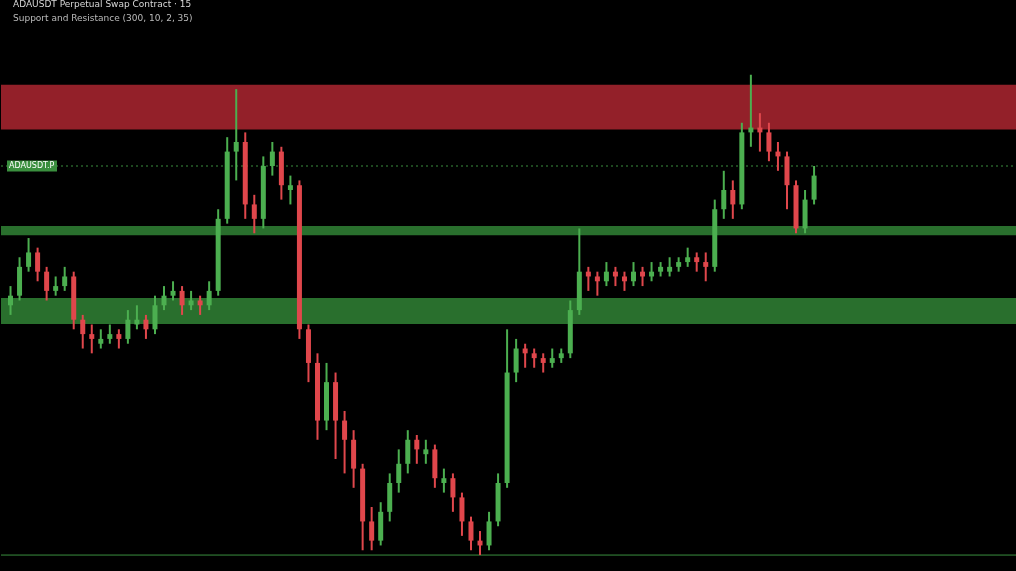  I want to click on ref-line-label: ADAUSDT.P, so click(32, 165).